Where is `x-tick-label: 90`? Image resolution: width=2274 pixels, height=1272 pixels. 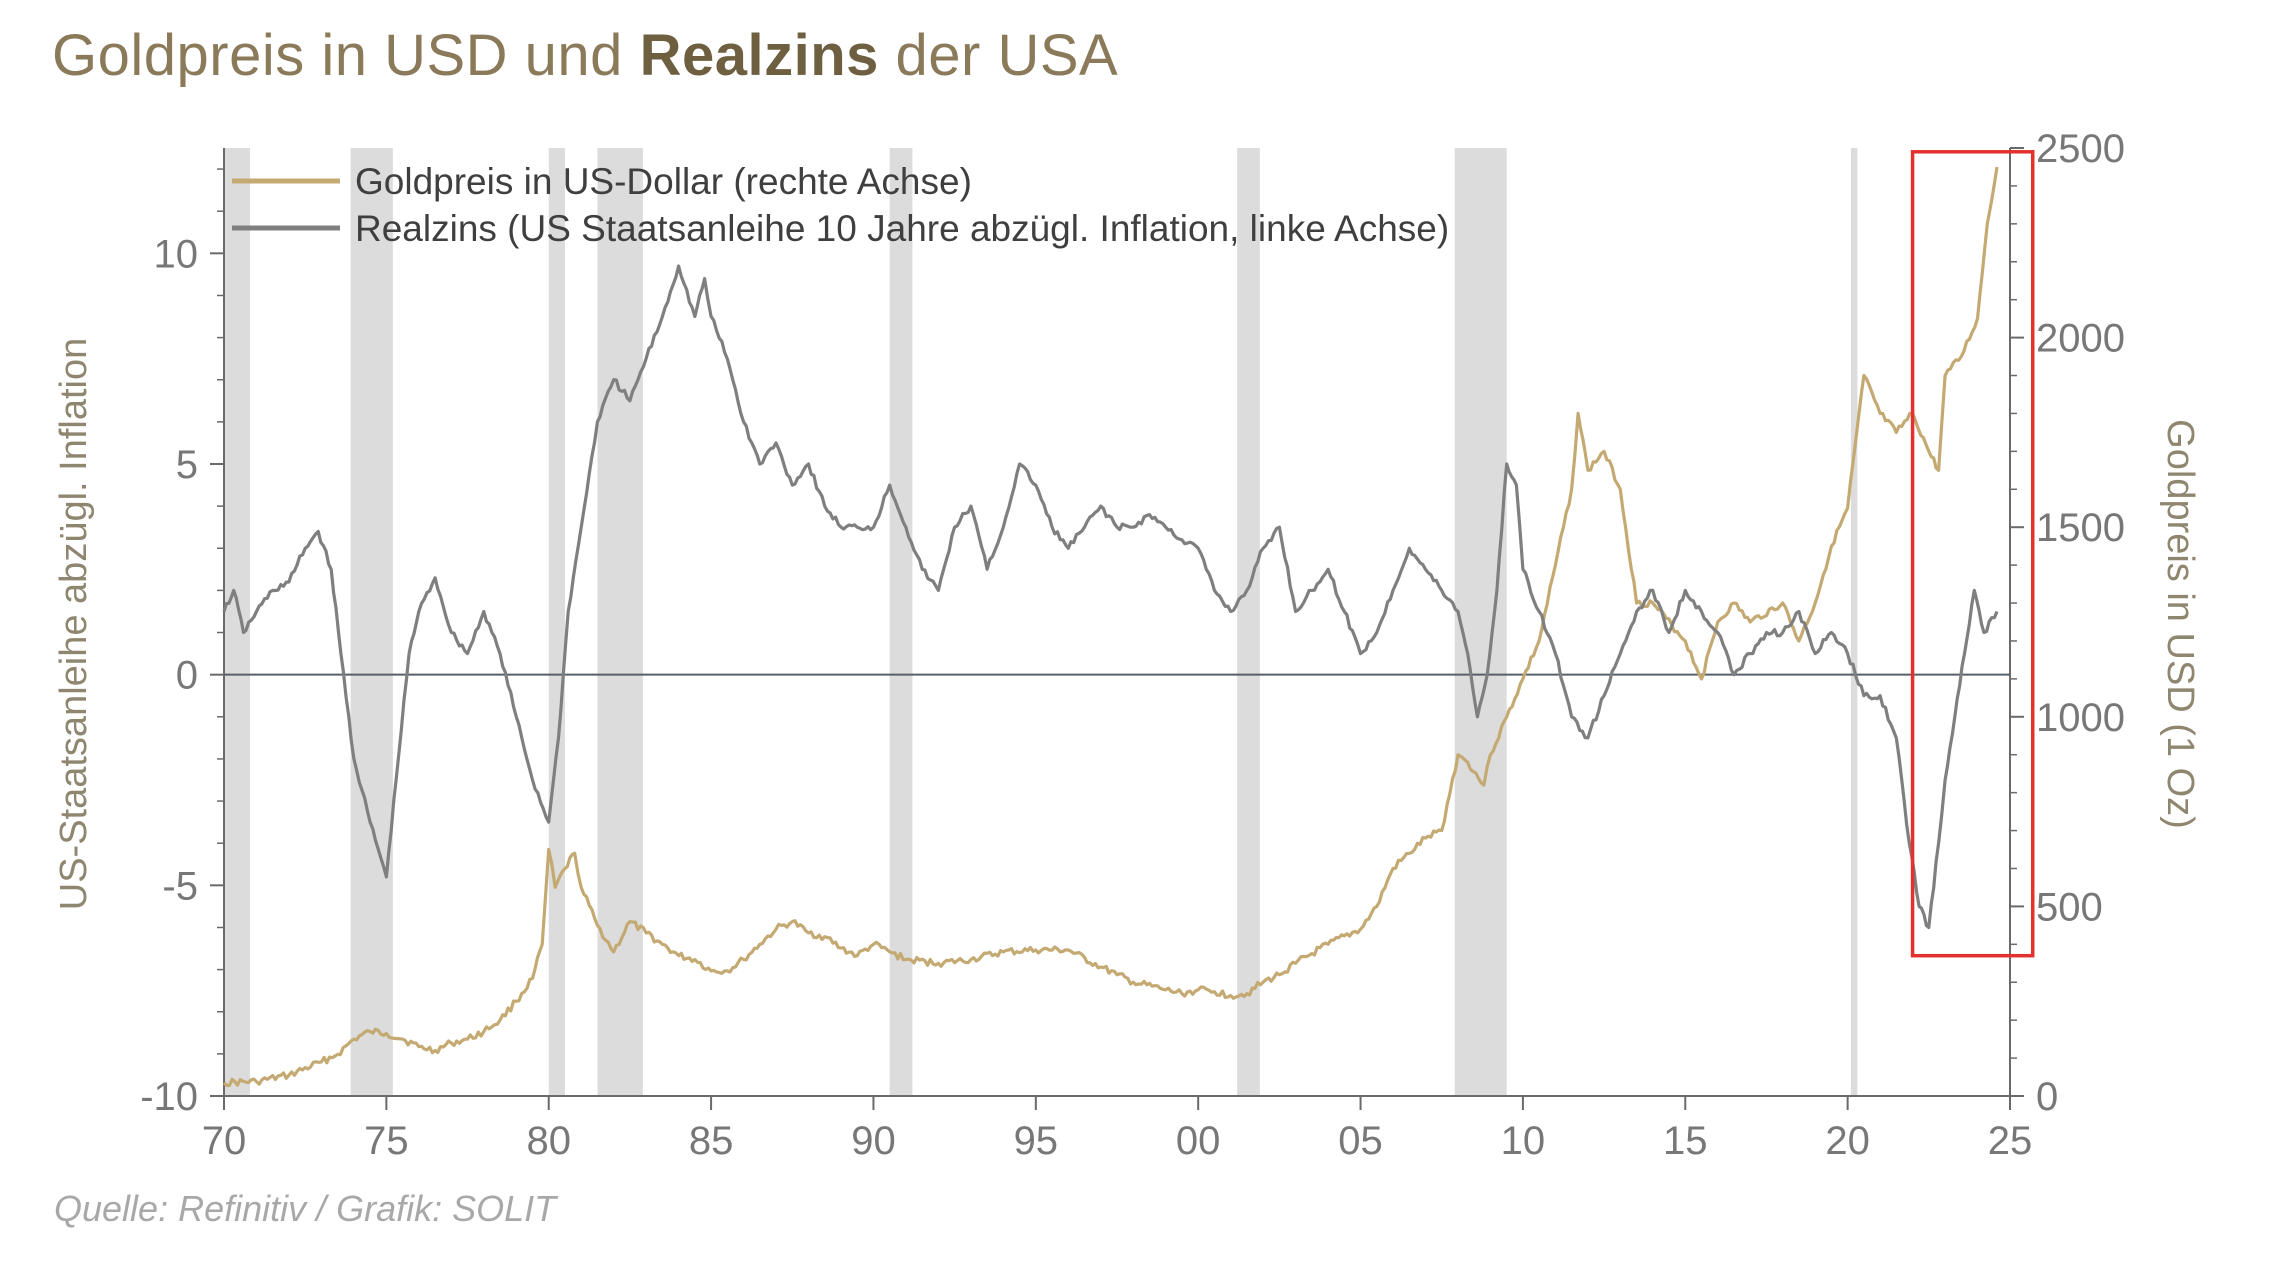 x-tick-label: 90 is located at coordinates (873, 1141).